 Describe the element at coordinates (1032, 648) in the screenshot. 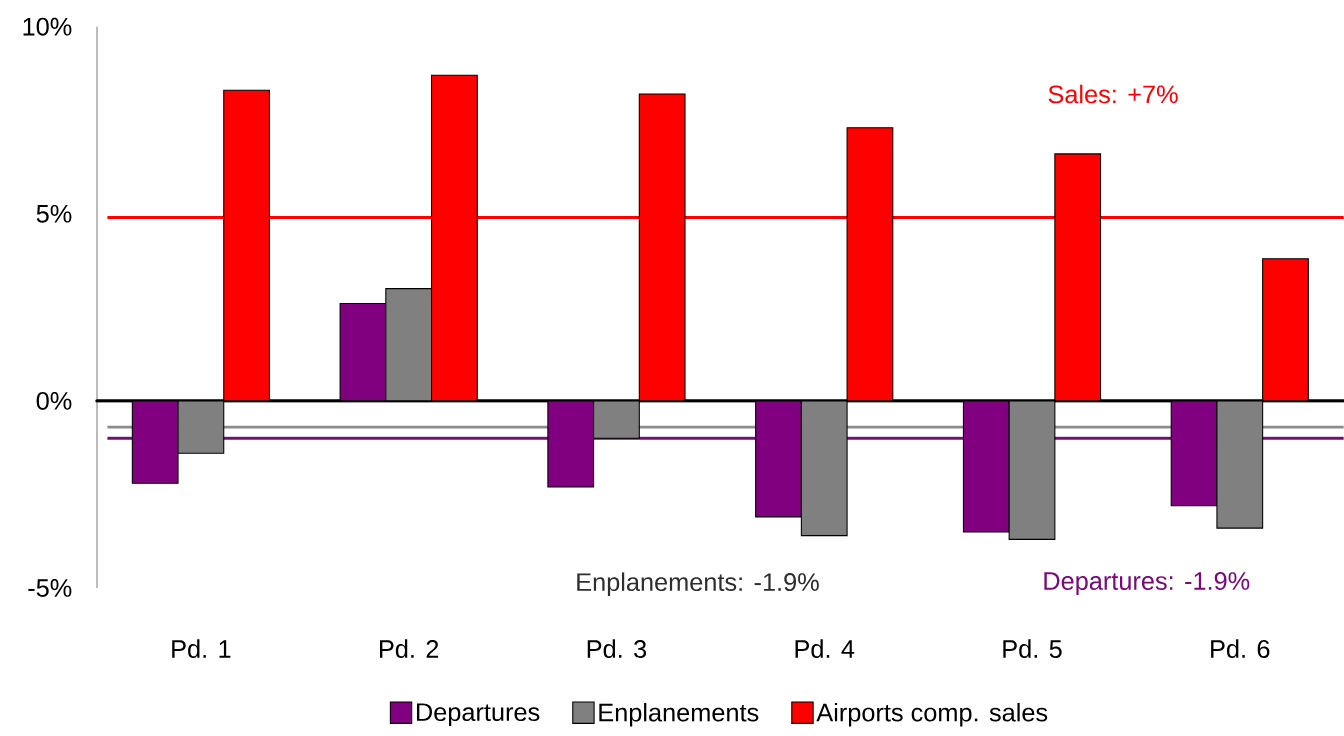

I see `x-tick-label: Pd. 5` at that location.